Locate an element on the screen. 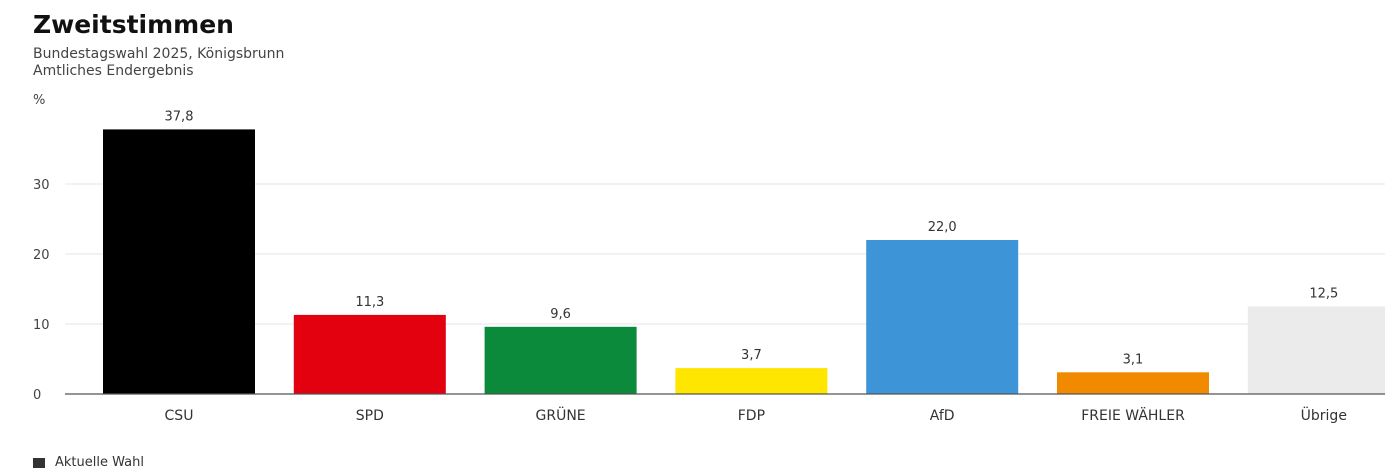 The height and width of the screenshot is (475, 1385). y-tick-label: 20 is located at coordinates (41, 255).